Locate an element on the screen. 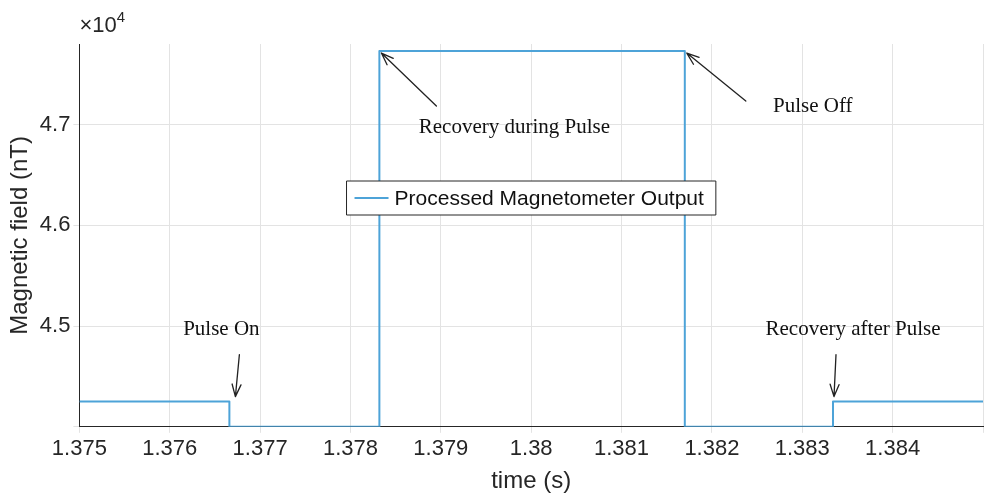 The image size is (1005, 500). annotation: Pulse On is located at coordinates (222, 328).